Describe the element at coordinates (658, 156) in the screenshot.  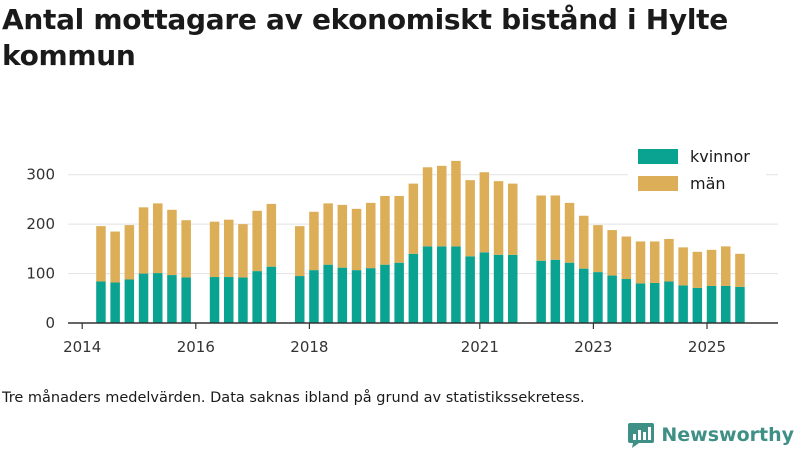
I see `legend-swatch-kvinnor` at that location.